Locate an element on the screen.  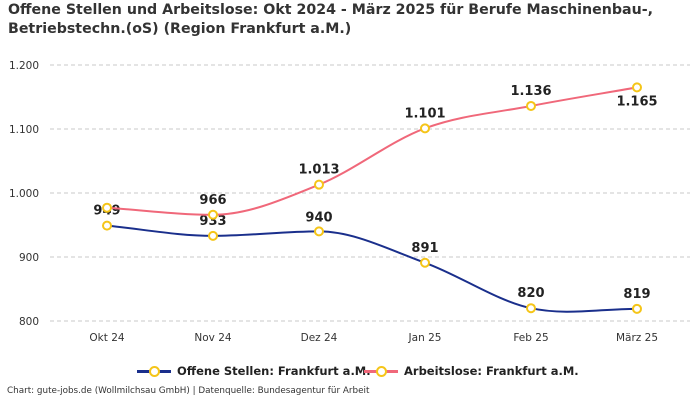
data-label: 966 is located at coordinates (212, 200).